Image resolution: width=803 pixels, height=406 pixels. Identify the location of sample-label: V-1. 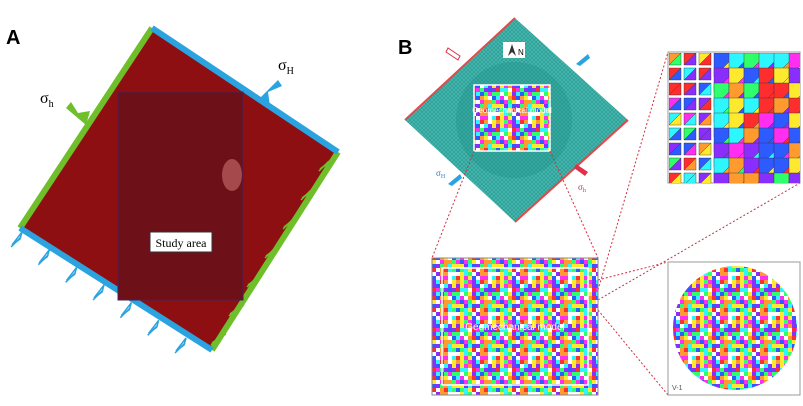
(677, 388).